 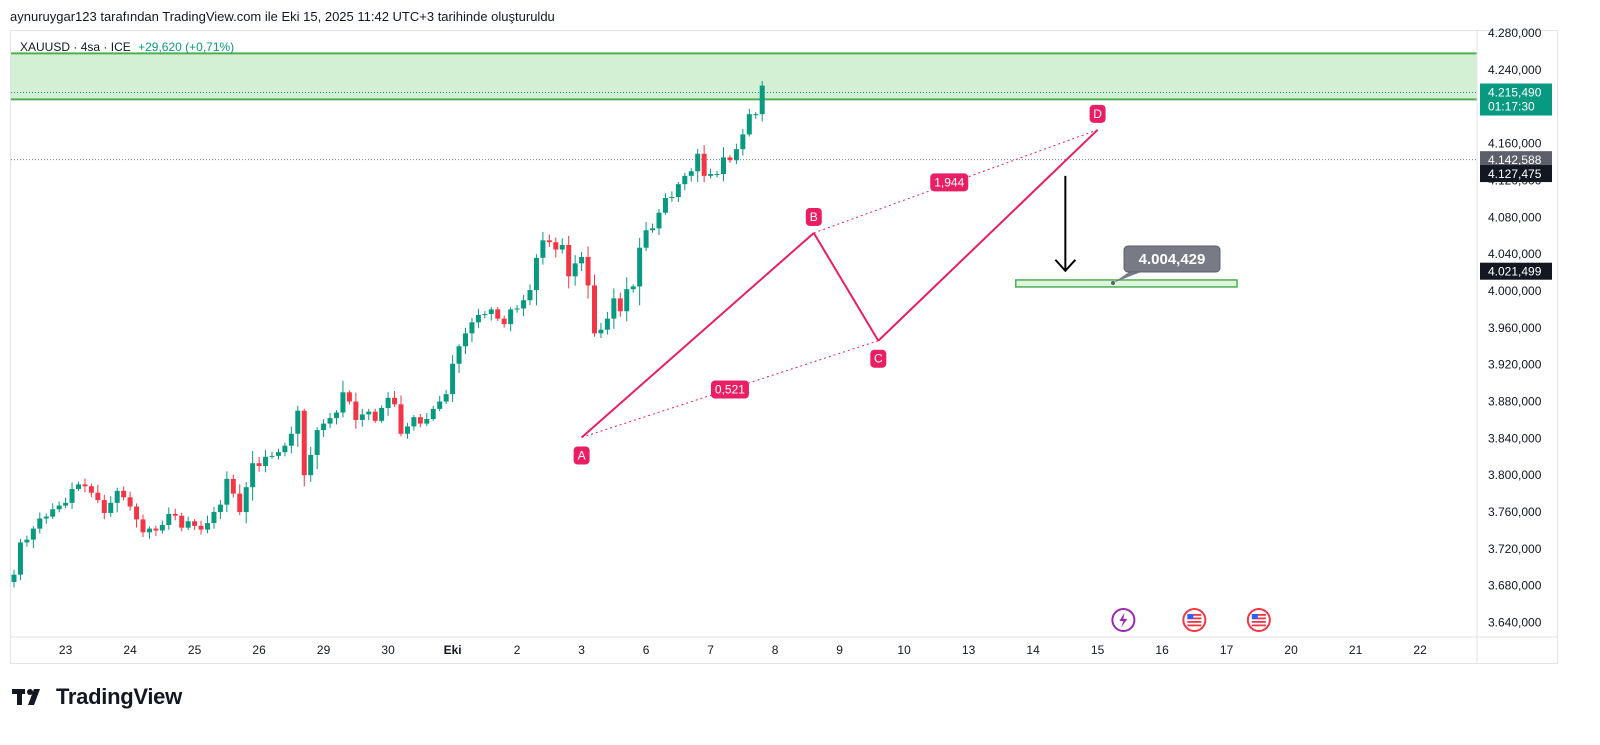 What do you see at coordinates (90, 47) in the screenshot?
I see `legend-interval: 4sa` at bounding box center [90, 47].